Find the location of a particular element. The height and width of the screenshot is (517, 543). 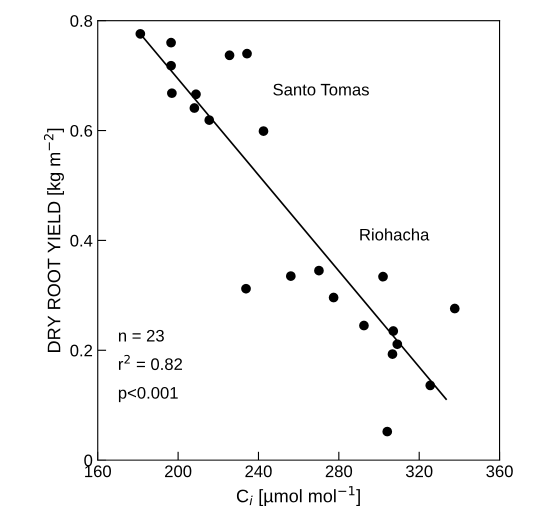

x-tick-label: 240 is located at coordinates (258, 471).